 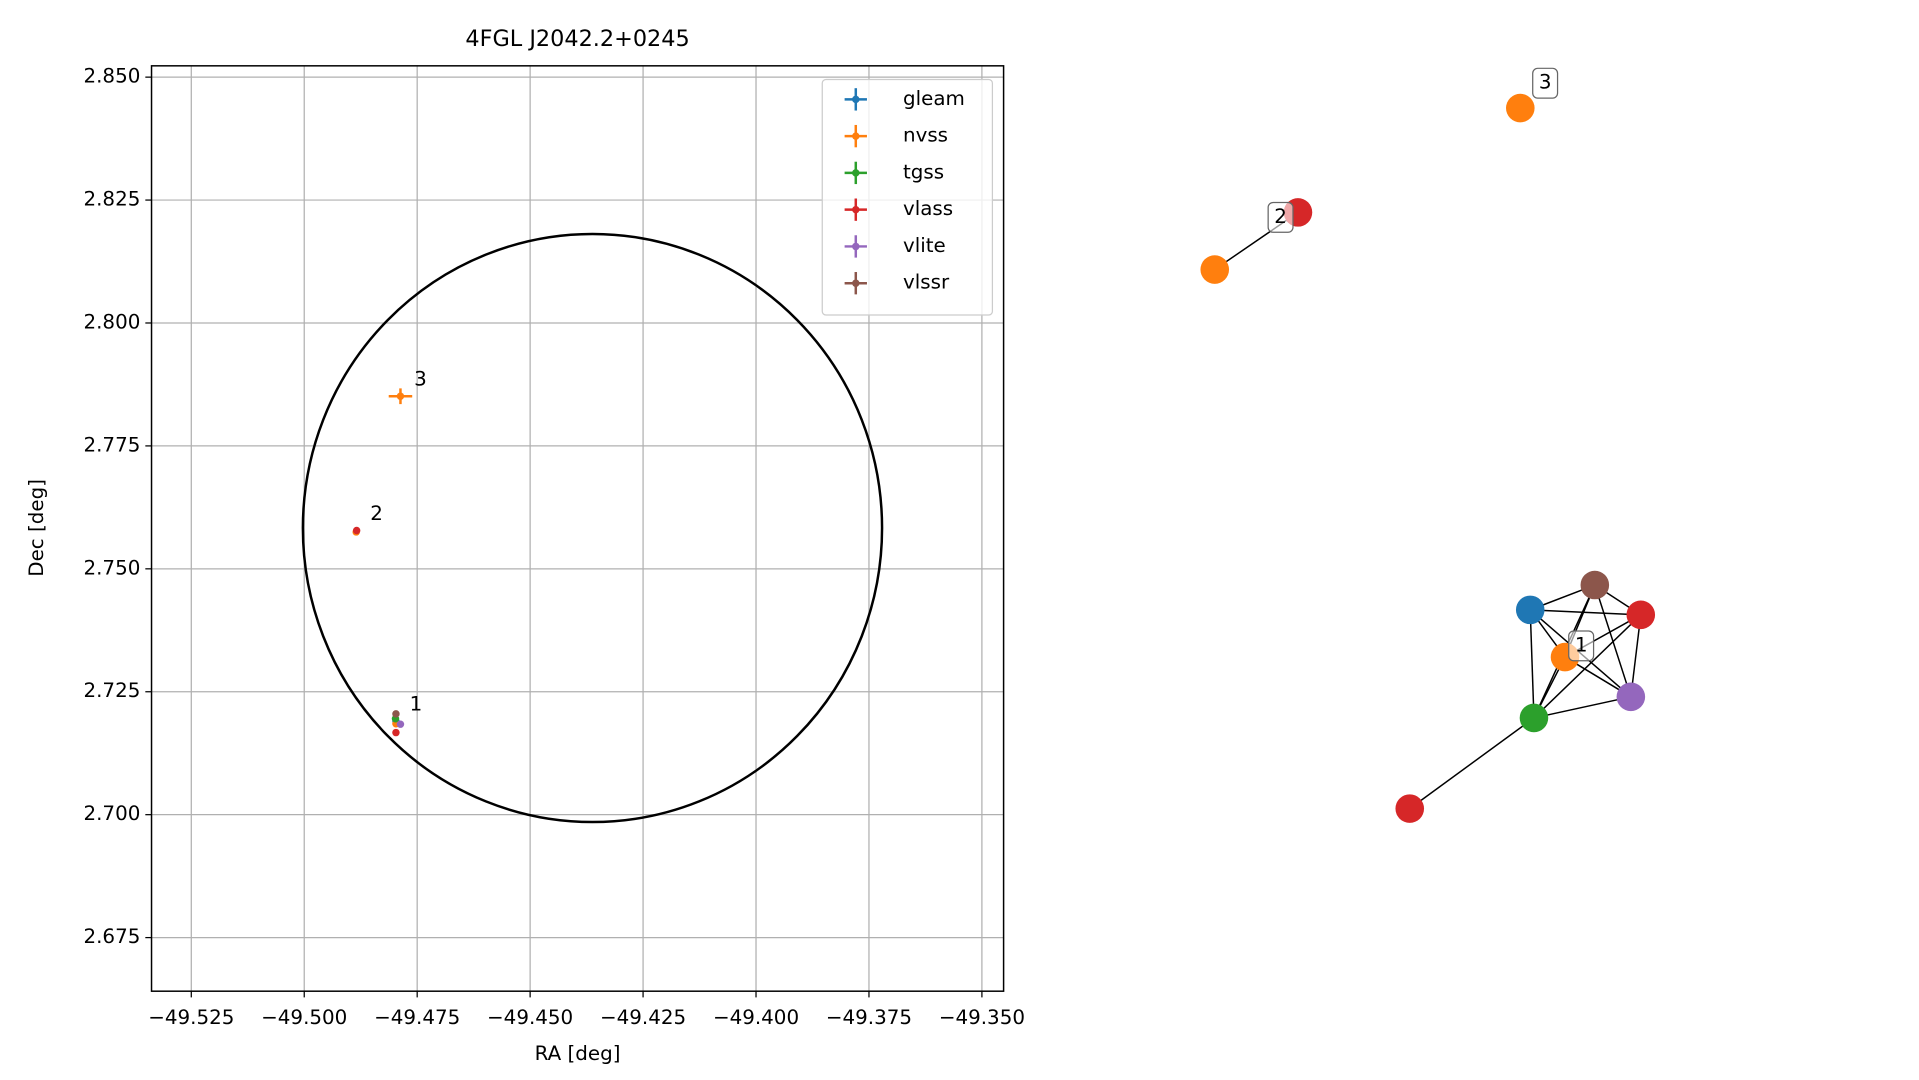 I want to click on y-axis-label: Dec [deg], so click(x=36, y=528).